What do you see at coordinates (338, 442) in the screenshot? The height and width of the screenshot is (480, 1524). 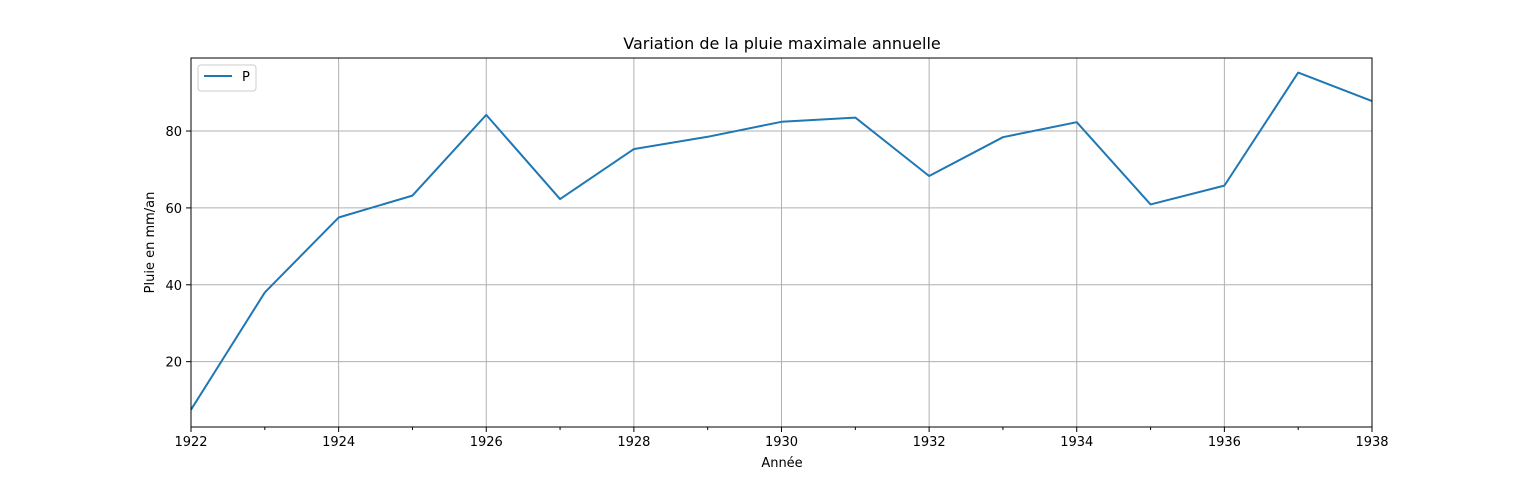 I see `x-tick-label: 1924` at bounding box center [338, 442].